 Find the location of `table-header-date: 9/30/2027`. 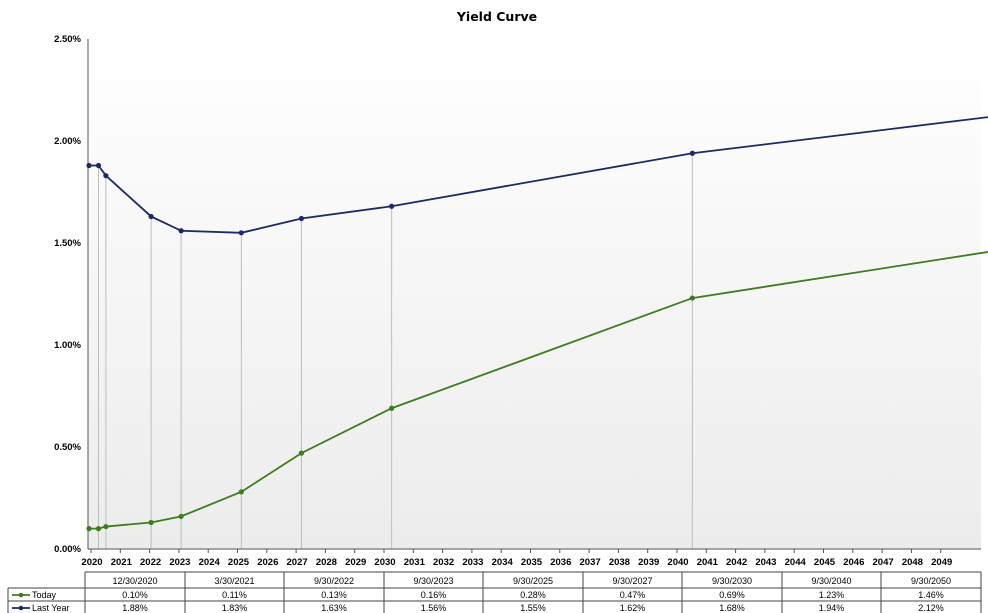

table-header-date: 9/30/2027 is located at coordinates (632, 581).